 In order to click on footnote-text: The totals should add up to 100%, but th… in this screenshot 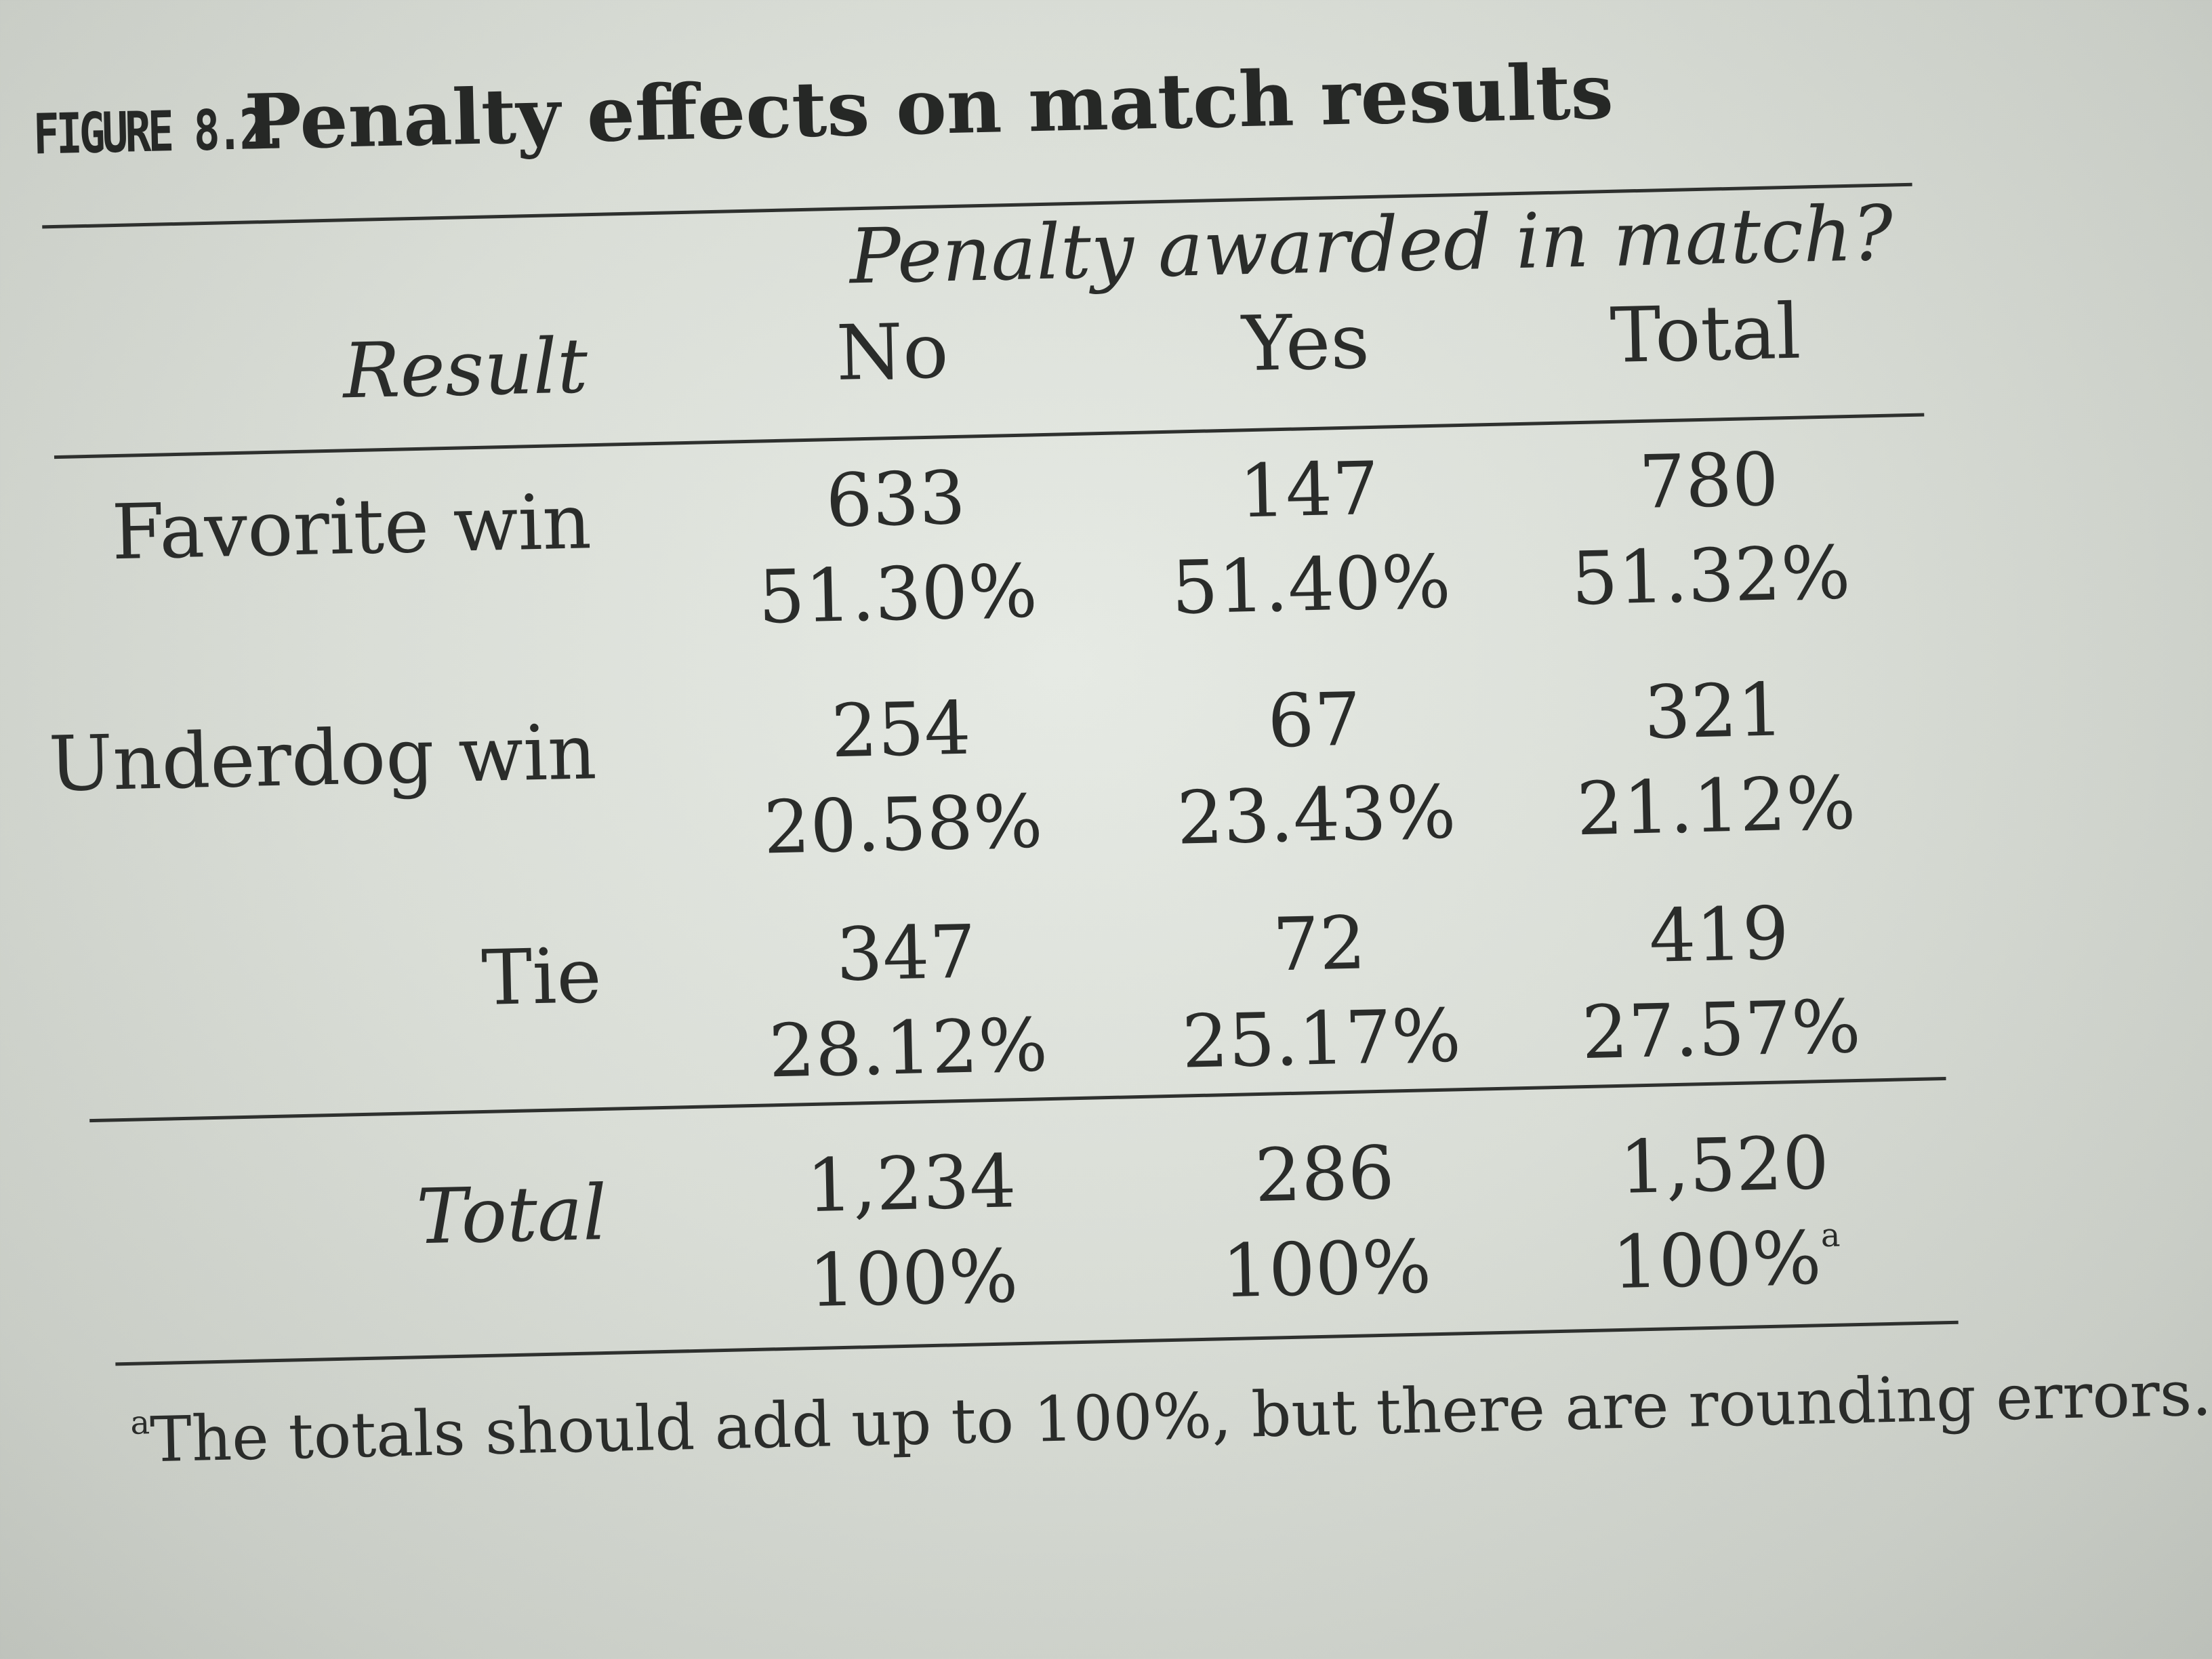, I will do `click(1180, 1417)`.